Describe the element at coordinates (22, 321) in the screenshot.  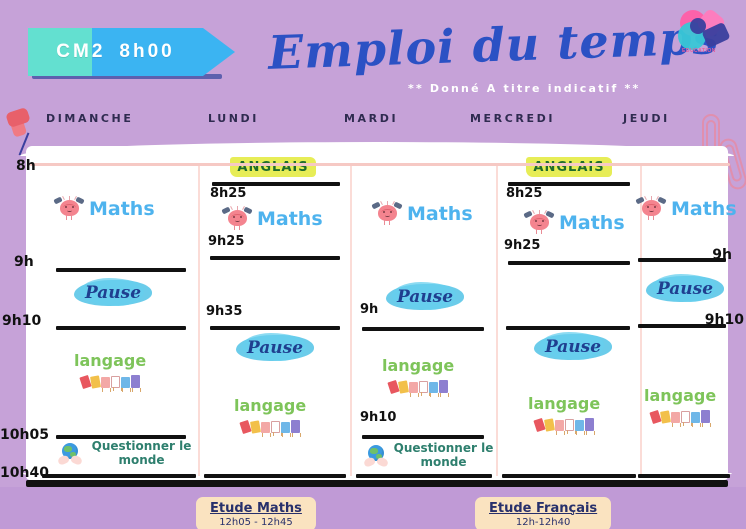
I see `time-label-left-9h10: 9h10` at that location.